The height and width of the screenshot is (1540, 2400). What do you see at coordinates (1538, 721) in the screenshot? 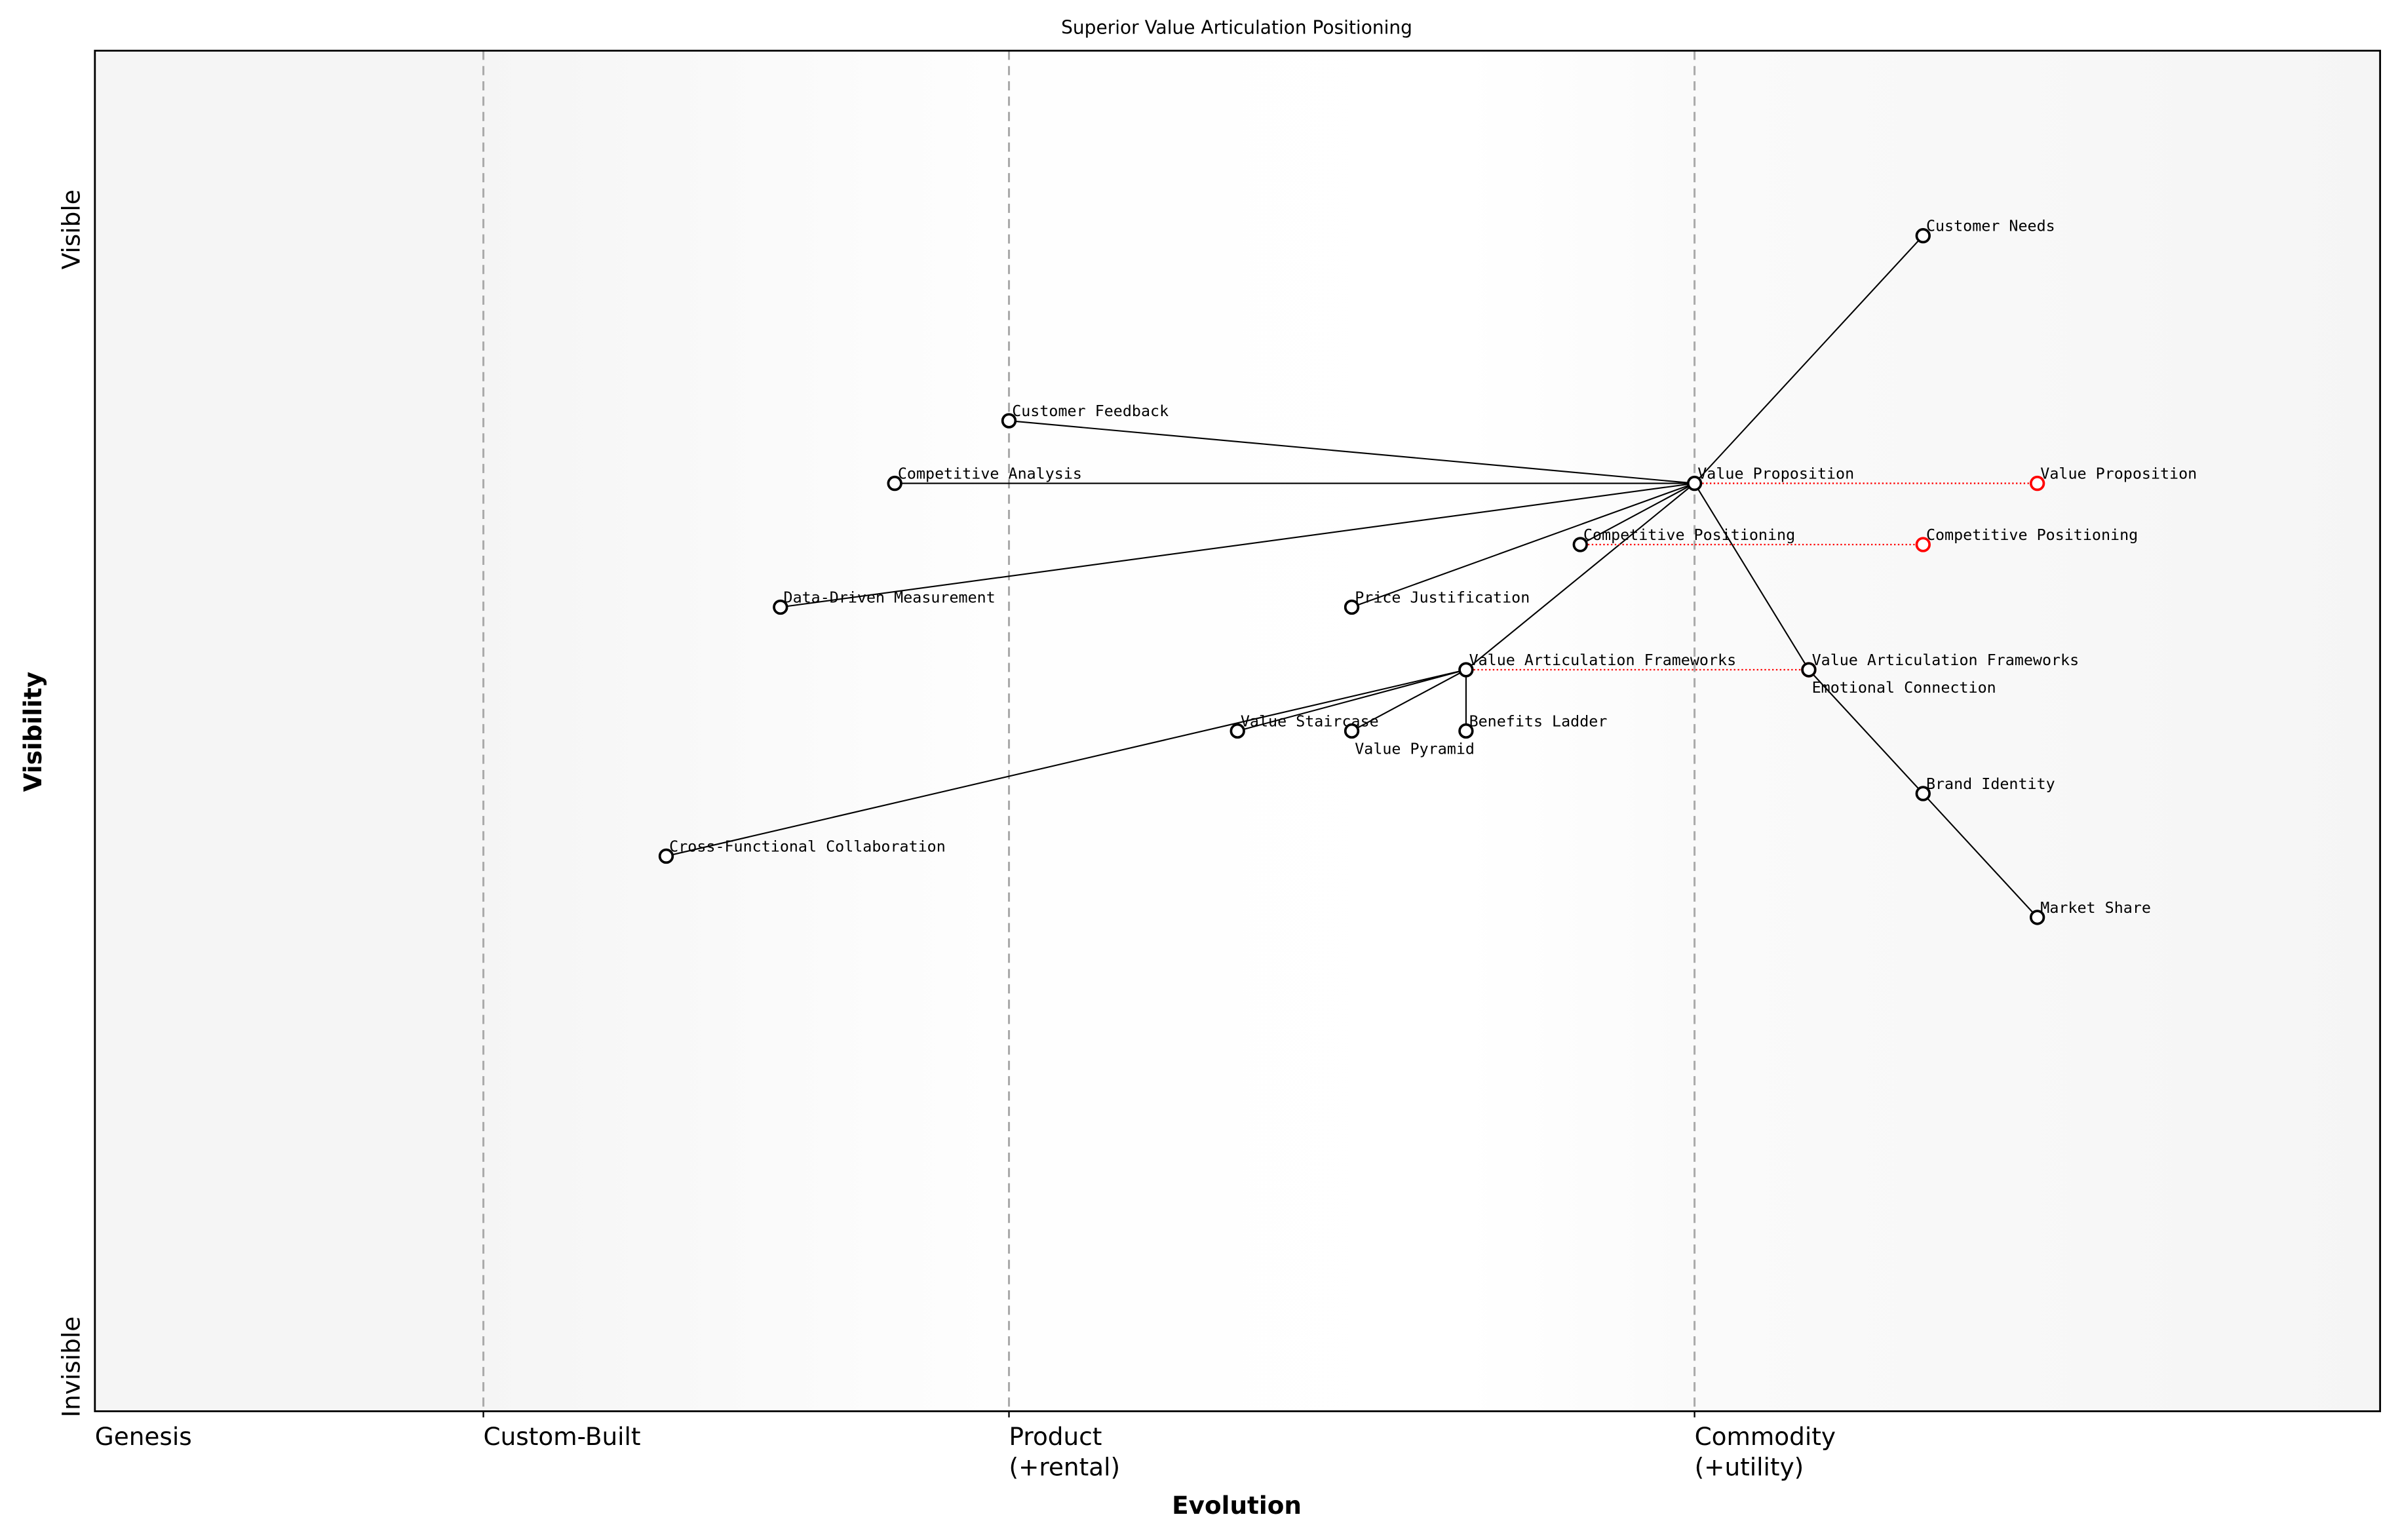
I see `component-label: Benefits Ladder` at bounding box center [1538, 721].